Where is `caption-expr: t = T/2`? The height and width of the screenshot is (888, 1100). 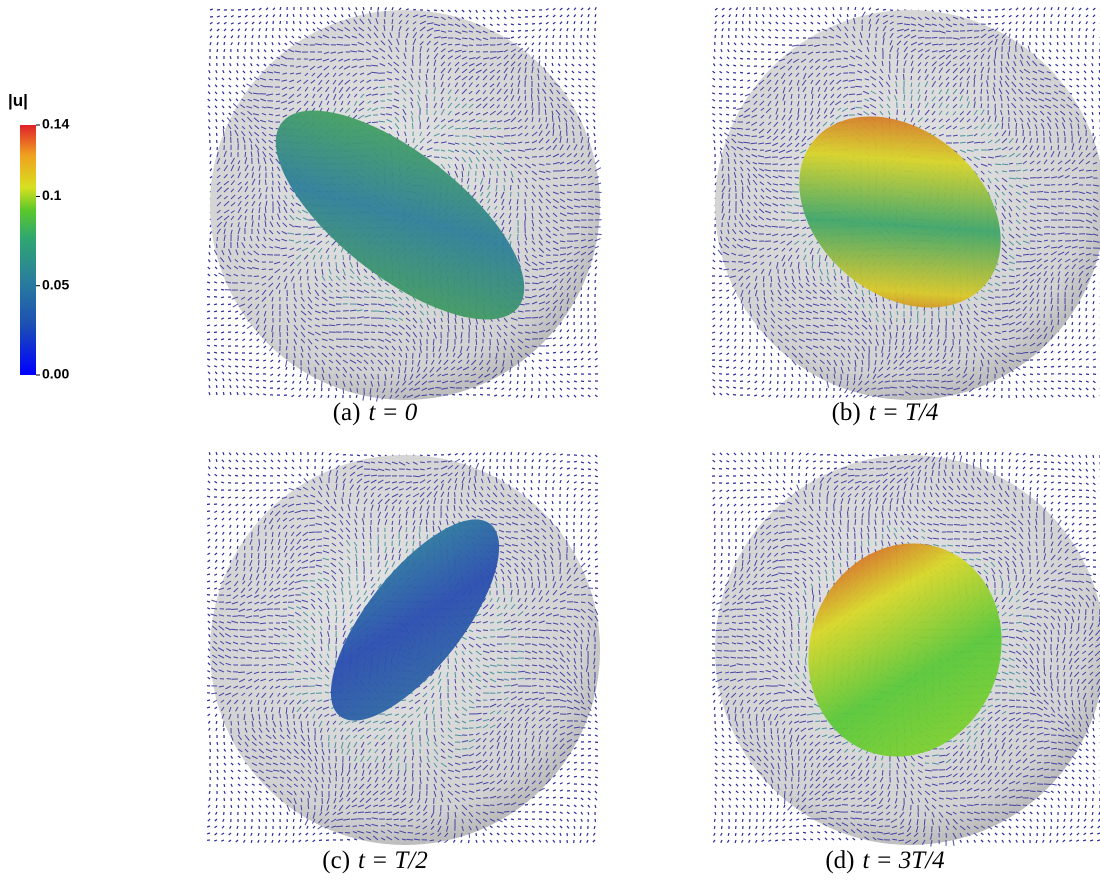 caption-expr: t = T/2 is located at coordinates (393, 860).